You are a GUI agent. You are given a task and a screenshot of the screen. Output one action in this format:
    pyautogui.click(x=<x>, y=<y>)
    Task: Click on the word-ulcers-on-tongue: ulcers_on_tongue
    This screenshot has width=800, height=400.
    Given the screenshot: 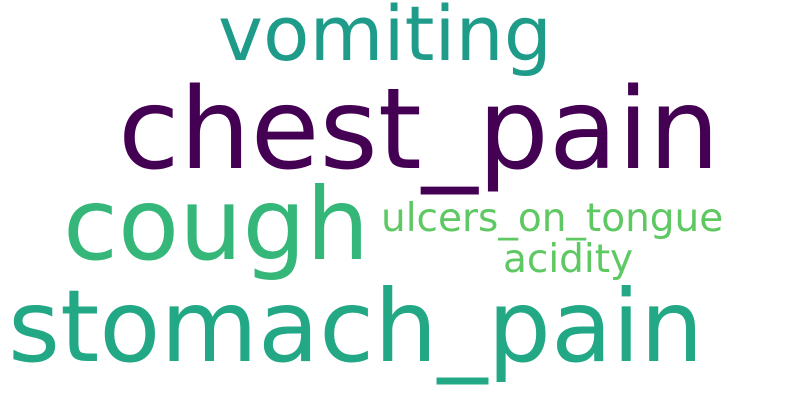 What is the action you would take?
    pyautogui.click(x=552, y=218)
    